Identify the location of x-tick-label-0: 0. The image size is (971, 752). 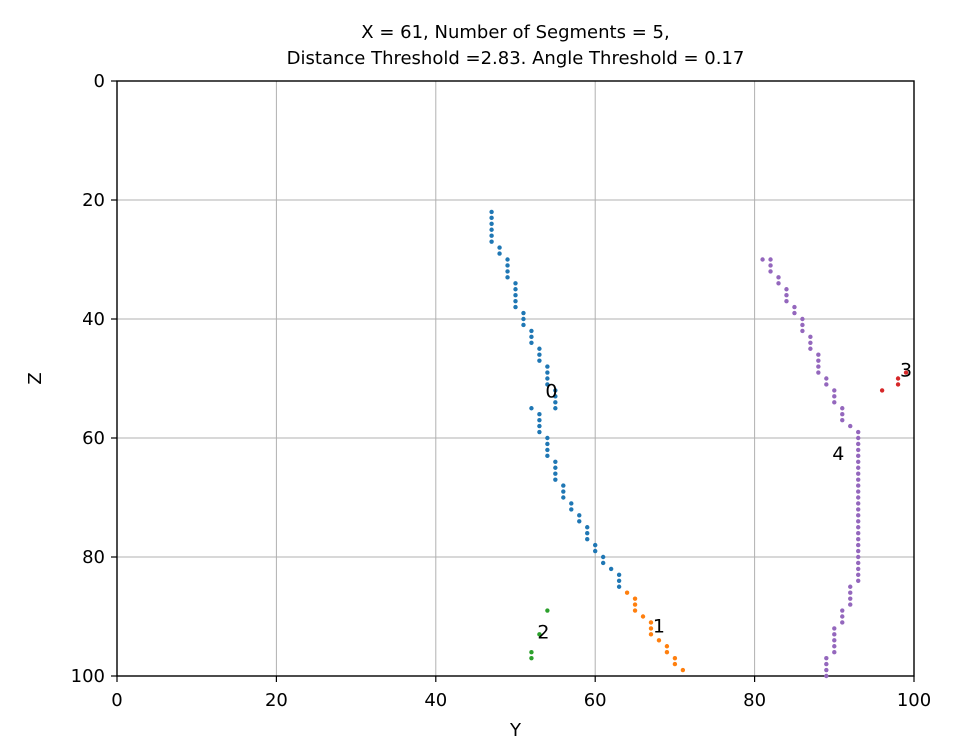
(116, 700).